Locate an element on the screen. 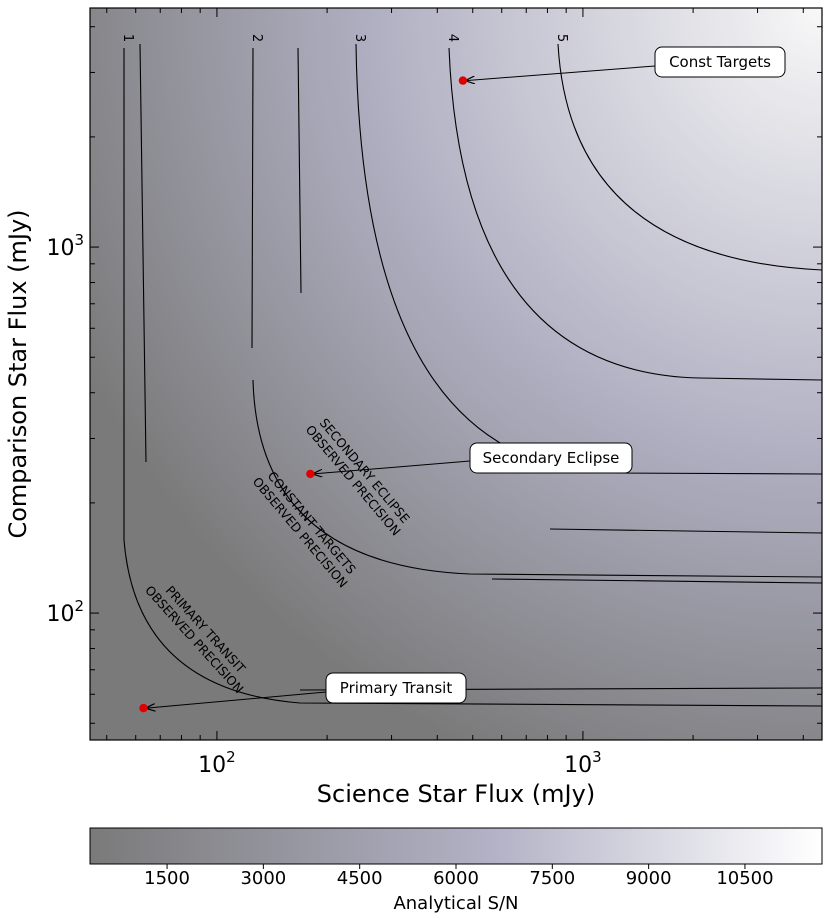 The width and height of the screenshot is (830, 921). colorbar-tick-label: 4500 is located at coordinates (360, 878).